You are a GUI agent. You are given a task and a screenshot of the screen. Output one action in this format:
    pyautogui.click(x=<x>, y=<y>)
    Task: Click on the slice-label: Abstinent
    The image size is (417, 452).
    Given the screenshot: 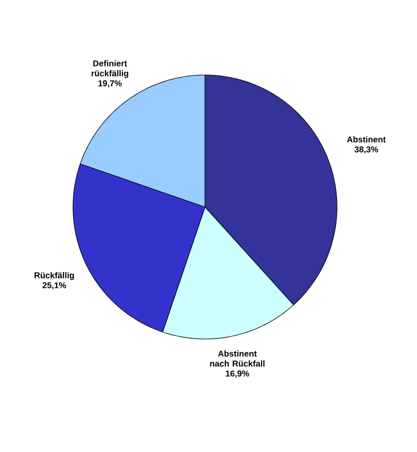 What is the action you would take?
    pyautogui.click(x=366, y=139)
    